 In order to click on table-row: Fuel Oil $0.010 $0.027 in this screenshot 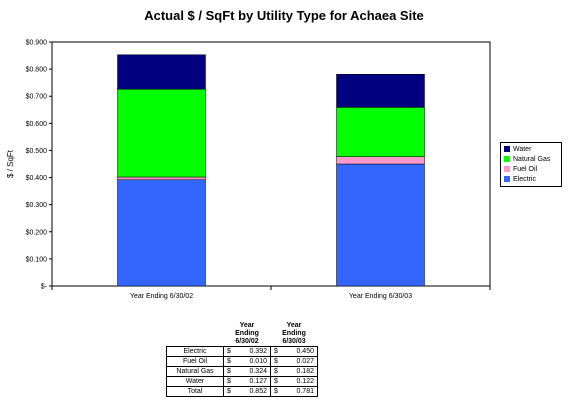, I will do `click(242, 361)`.